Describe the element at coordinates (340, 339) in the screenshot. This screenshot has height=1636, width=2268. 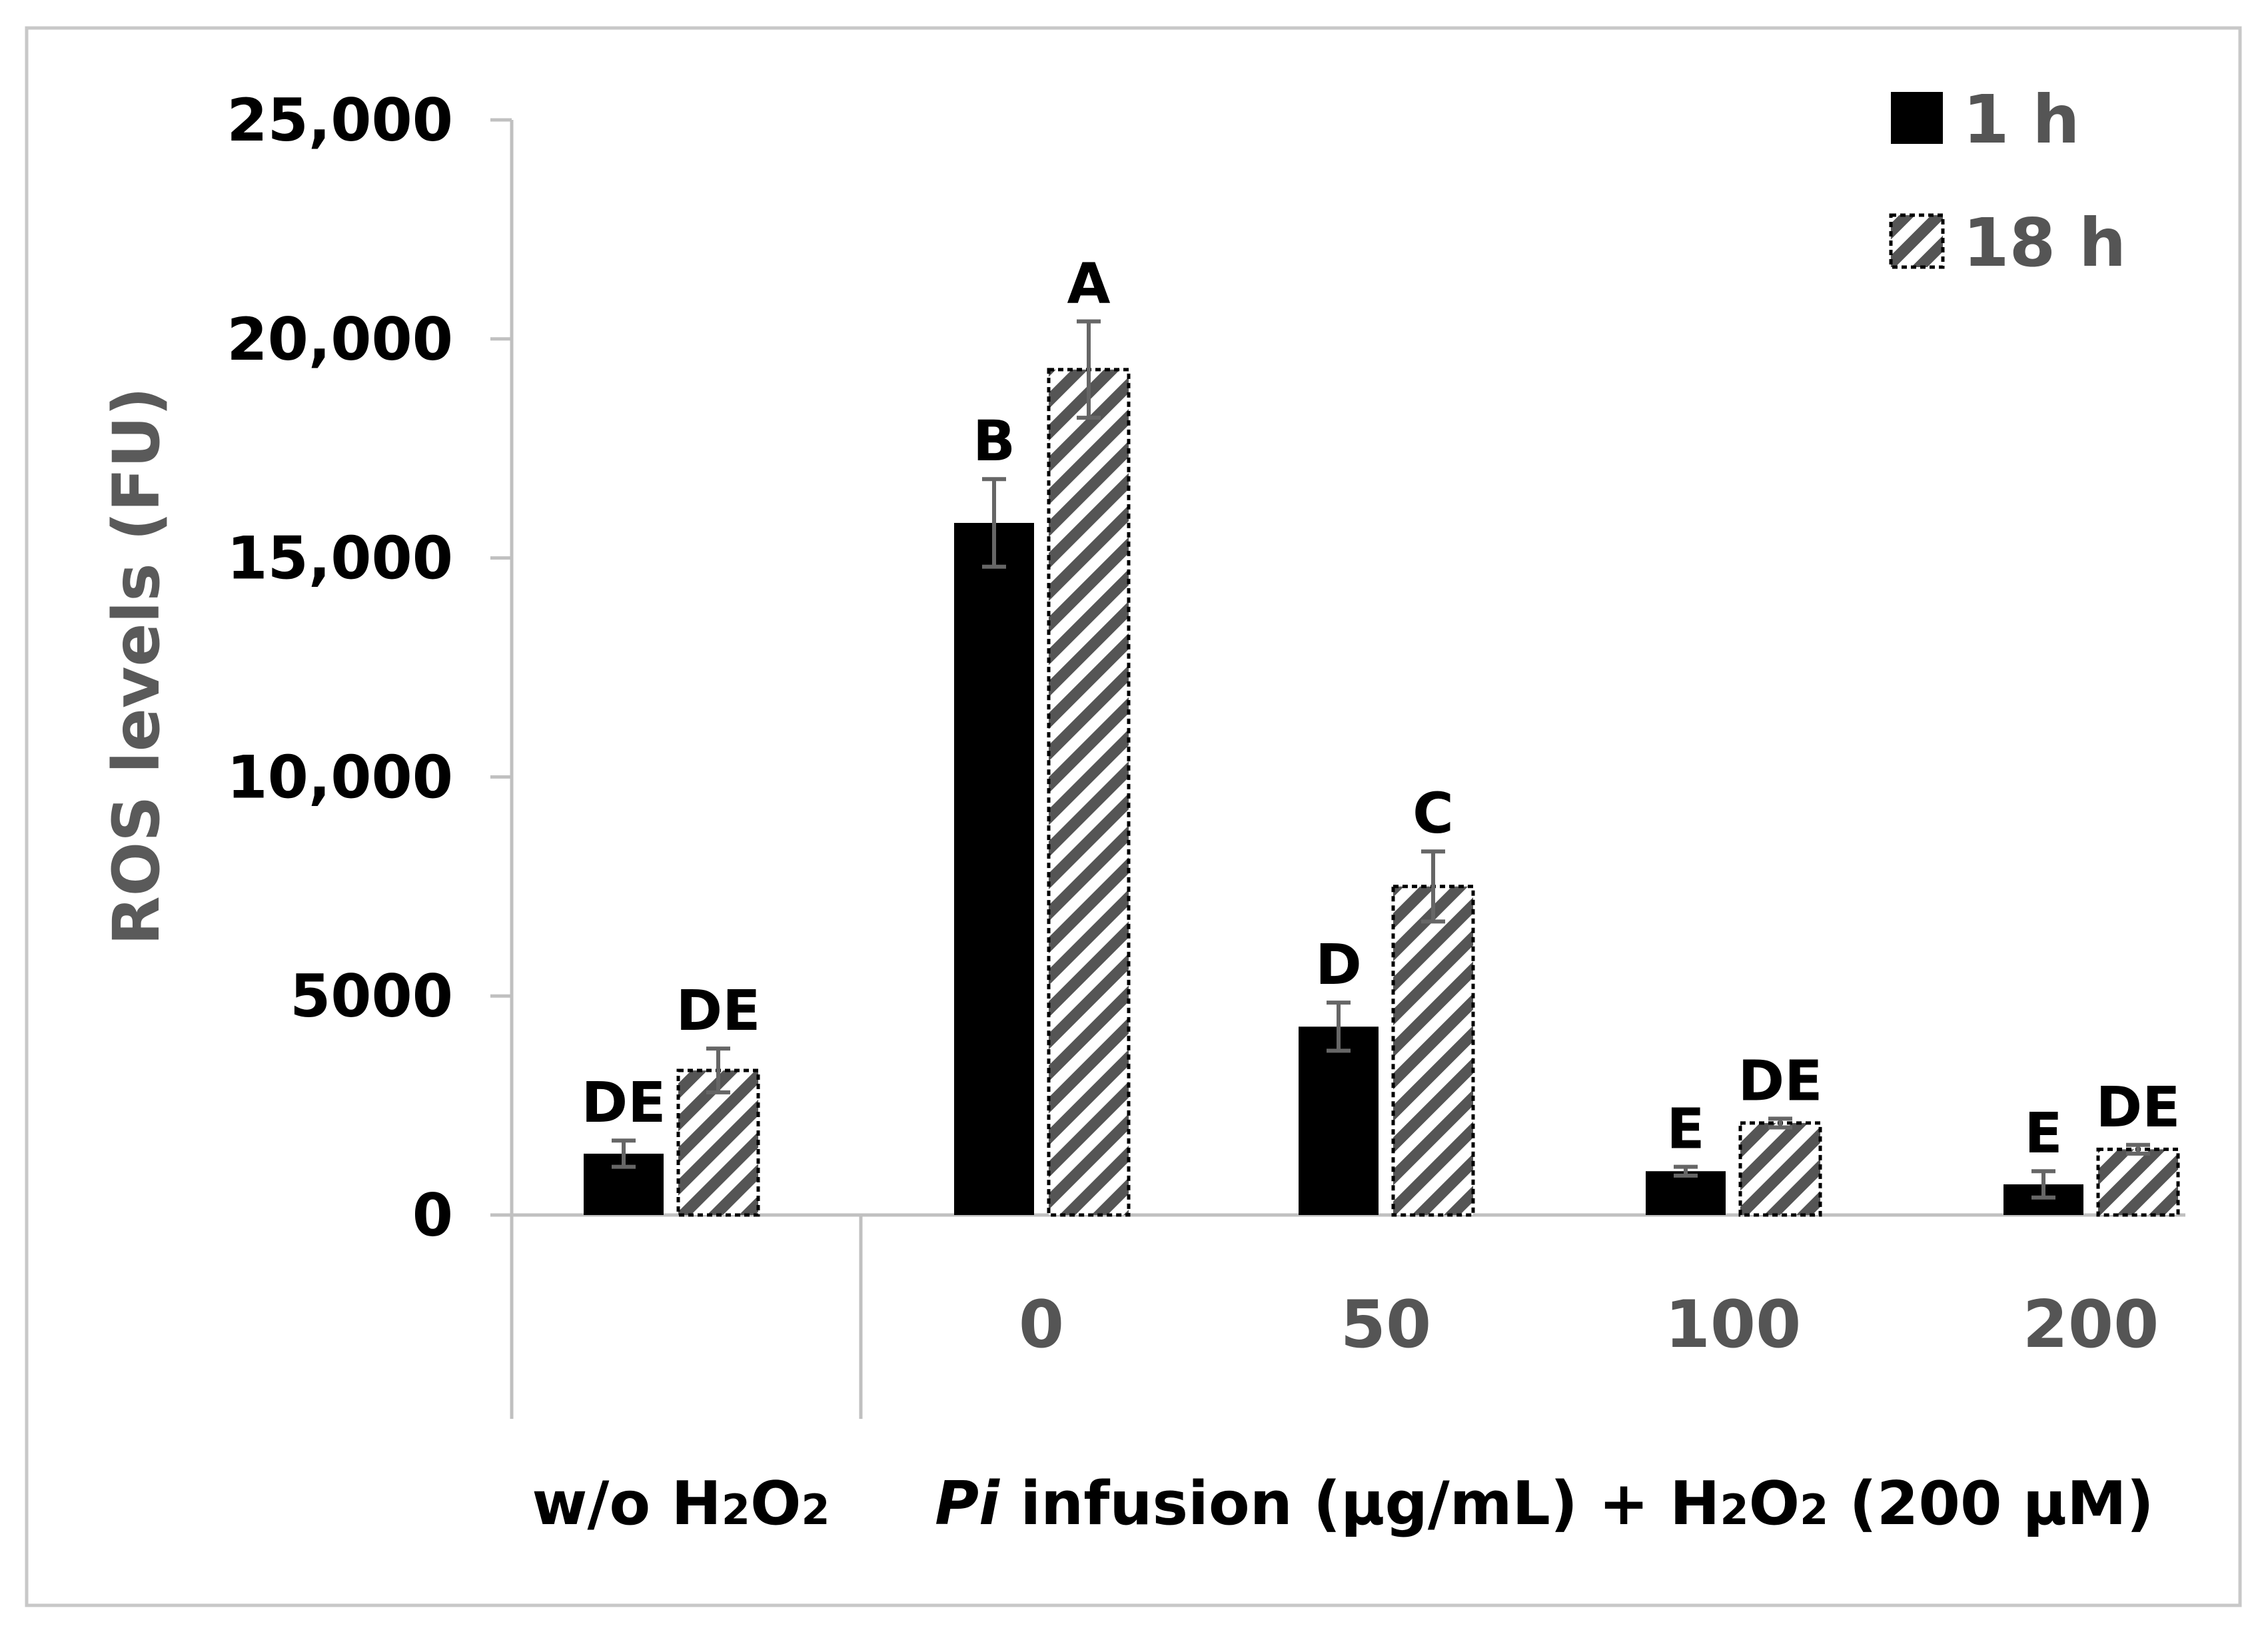
I see `y-tick-label: 20,000` at that location.